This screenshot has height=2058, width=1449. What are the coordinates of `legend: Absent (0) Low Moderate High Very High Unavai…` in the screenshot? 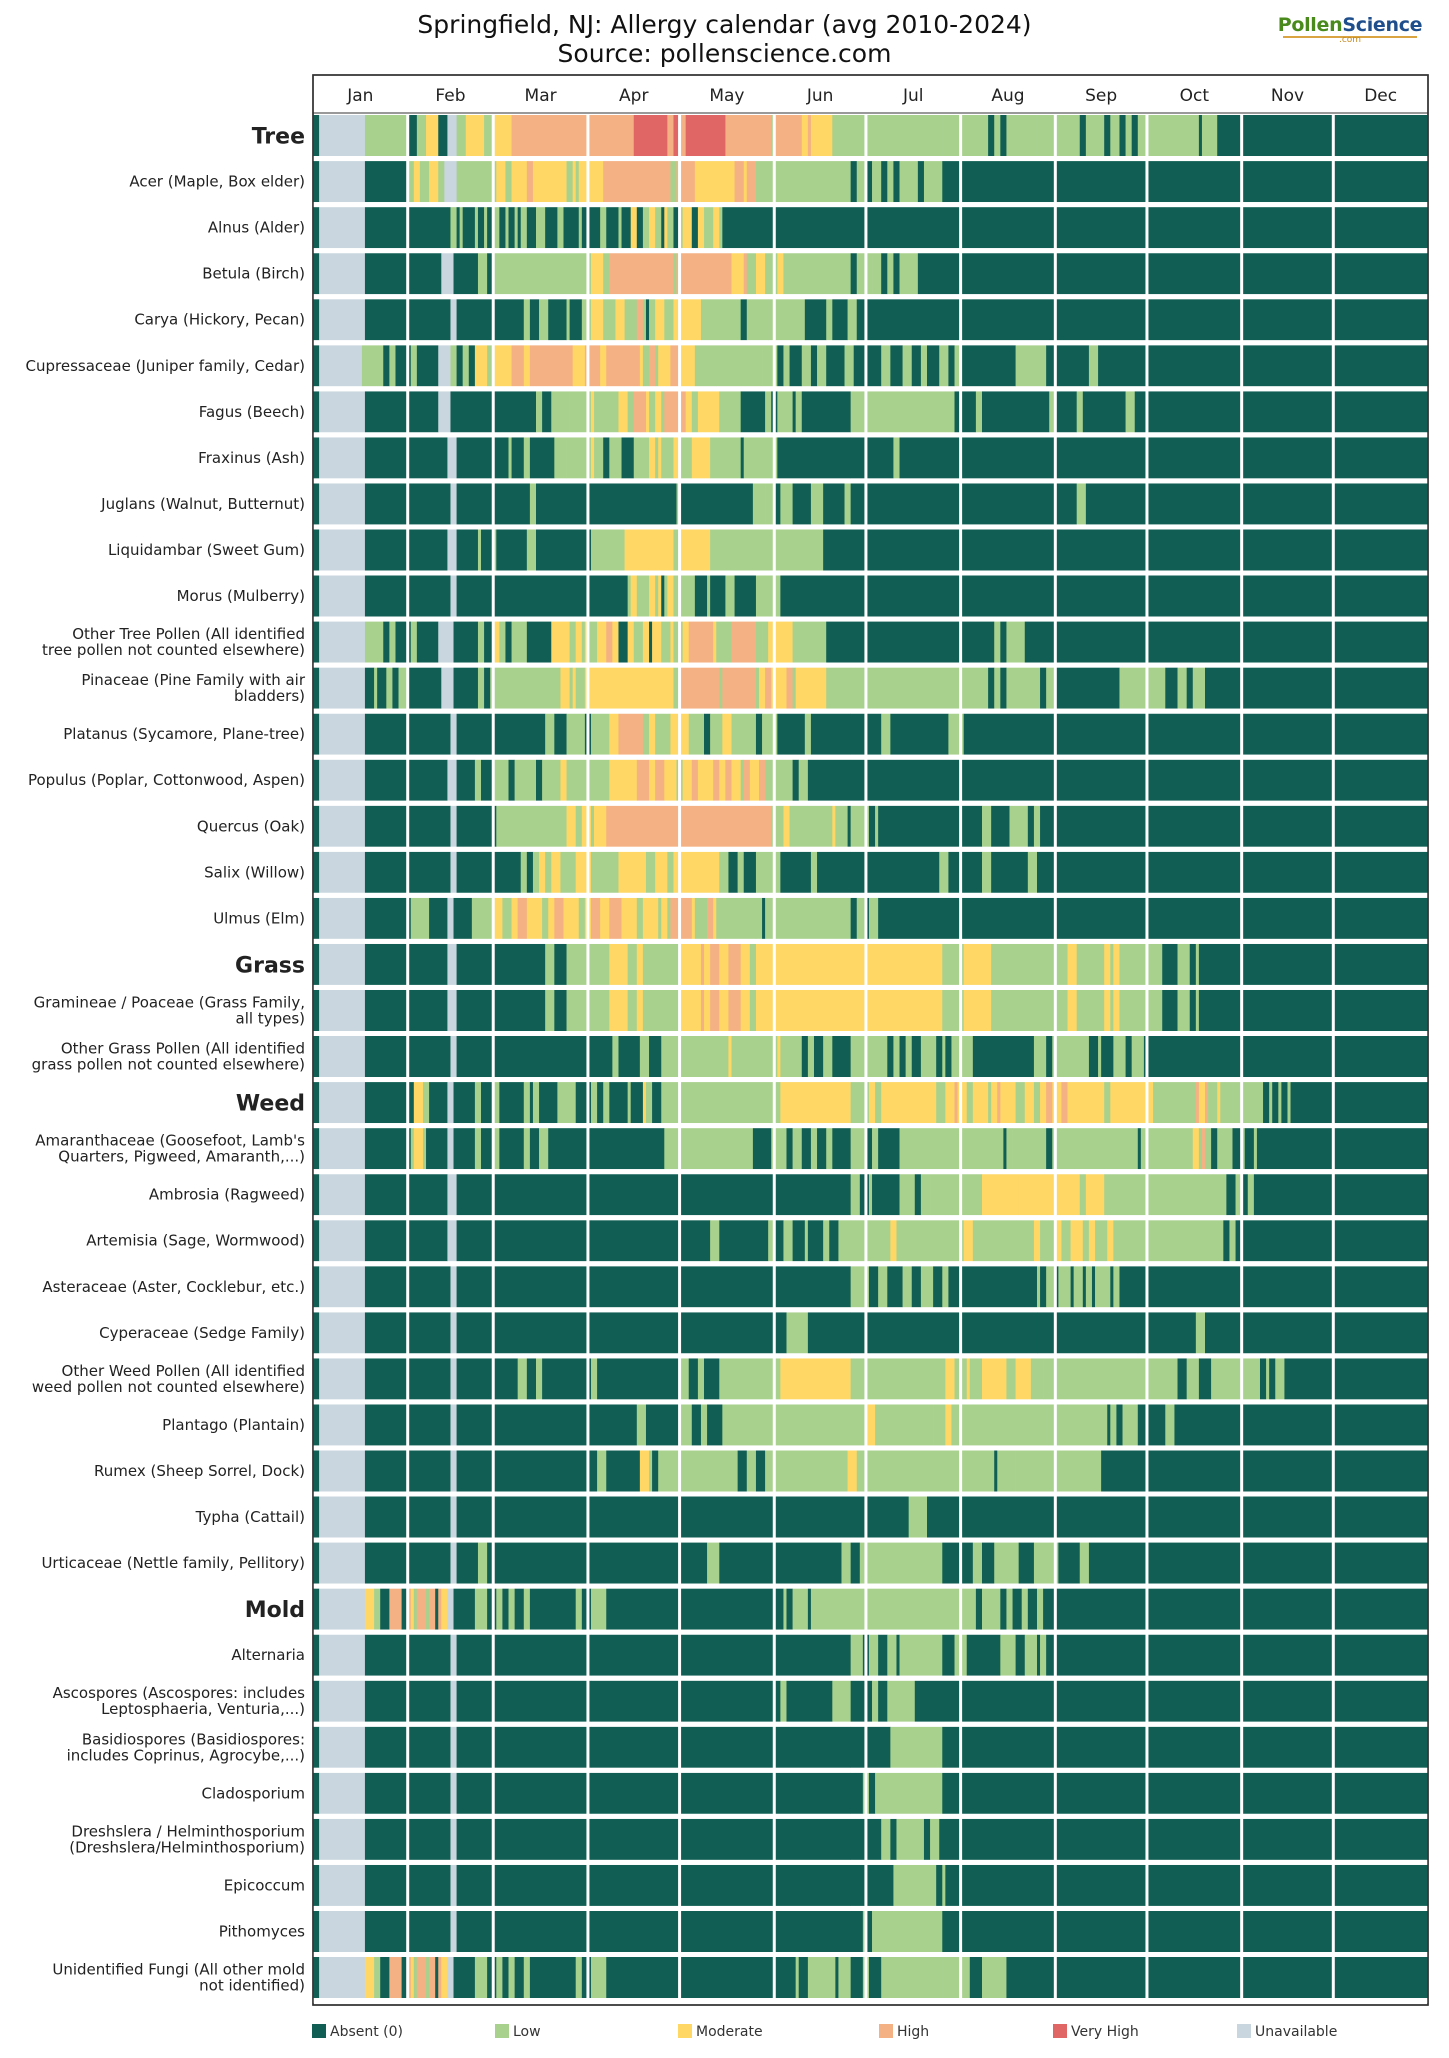 It's located at (877, 2034).